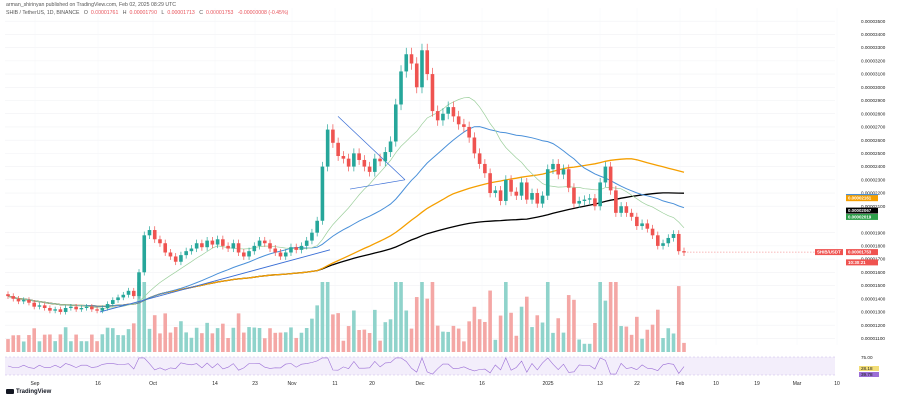 The width and height of the screenshot is (900, 400). I want to click on tradingview-logo: TradingView, so click(28, 392).